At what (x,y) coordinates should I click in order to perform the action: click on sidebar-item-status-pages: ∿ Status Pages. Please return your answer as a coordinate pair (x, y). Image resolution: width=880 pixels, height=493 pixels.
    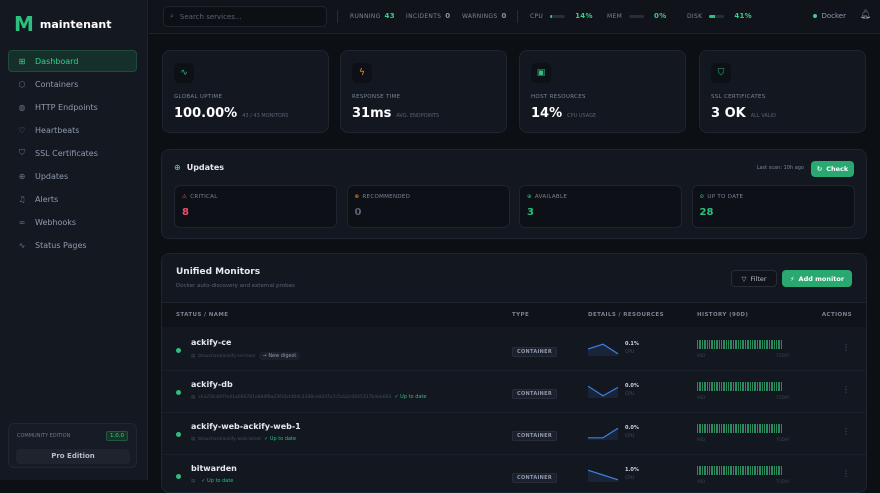
    Looking at the image, I should click on (72, 245).